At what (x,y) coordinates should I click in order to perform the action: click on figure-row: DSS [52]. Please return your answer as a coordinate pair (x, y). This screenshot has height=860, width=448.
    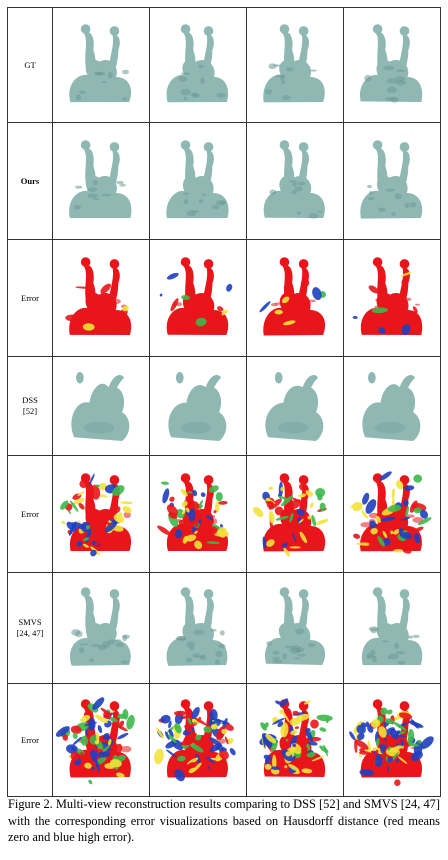
    Looking at the image, I should click on (224, 406).